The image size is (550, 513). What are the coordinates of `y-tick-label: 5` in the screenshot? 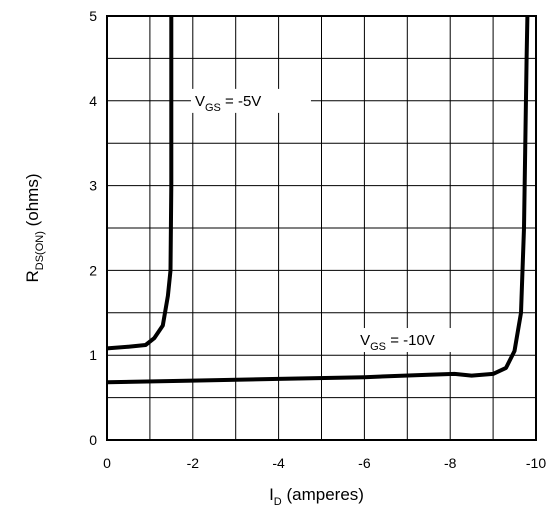 It's located at (93, 16).